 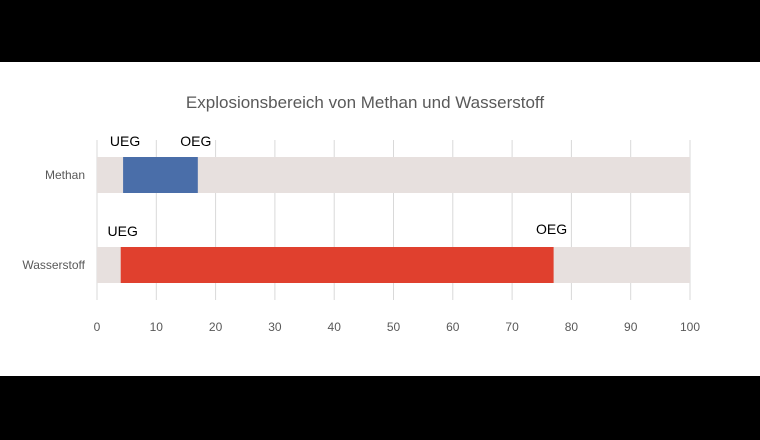 What do you see at coordinates (160, 175) in the screenshot?
I see `range-bar-methan` at bounding box center [160, 175].